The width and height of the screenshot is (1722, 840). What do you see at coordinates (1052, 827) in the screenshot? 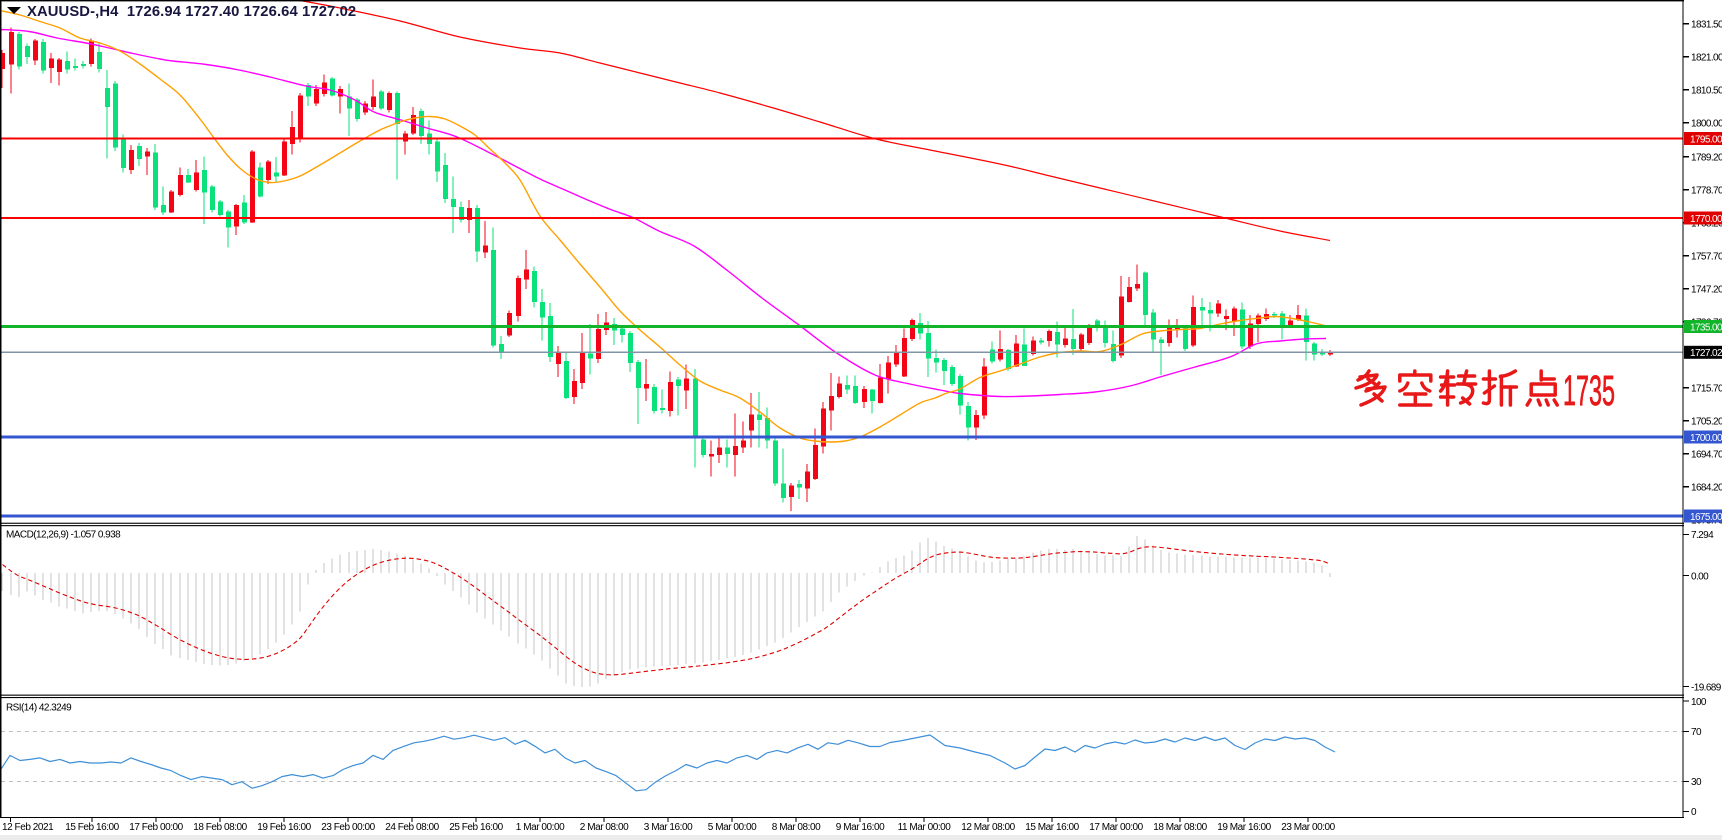
I see `svg-text: 15 Mar 16:00` at bounding box center [1052, 827].